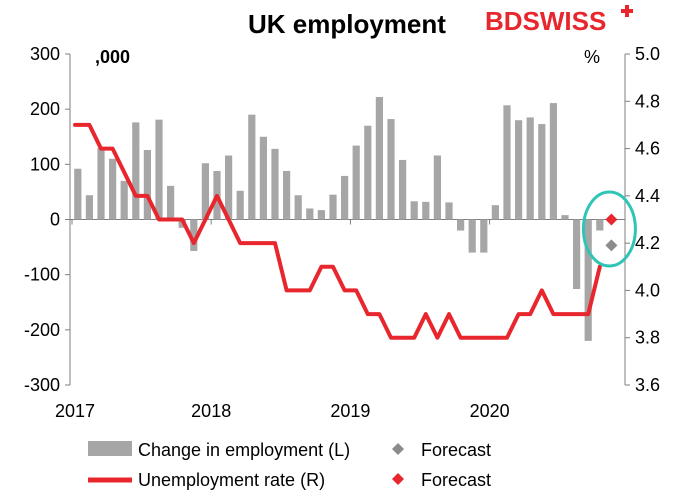 This screenshot has height=500, width=700. I want to click on left-tick-label: 0, so click(55, 220).